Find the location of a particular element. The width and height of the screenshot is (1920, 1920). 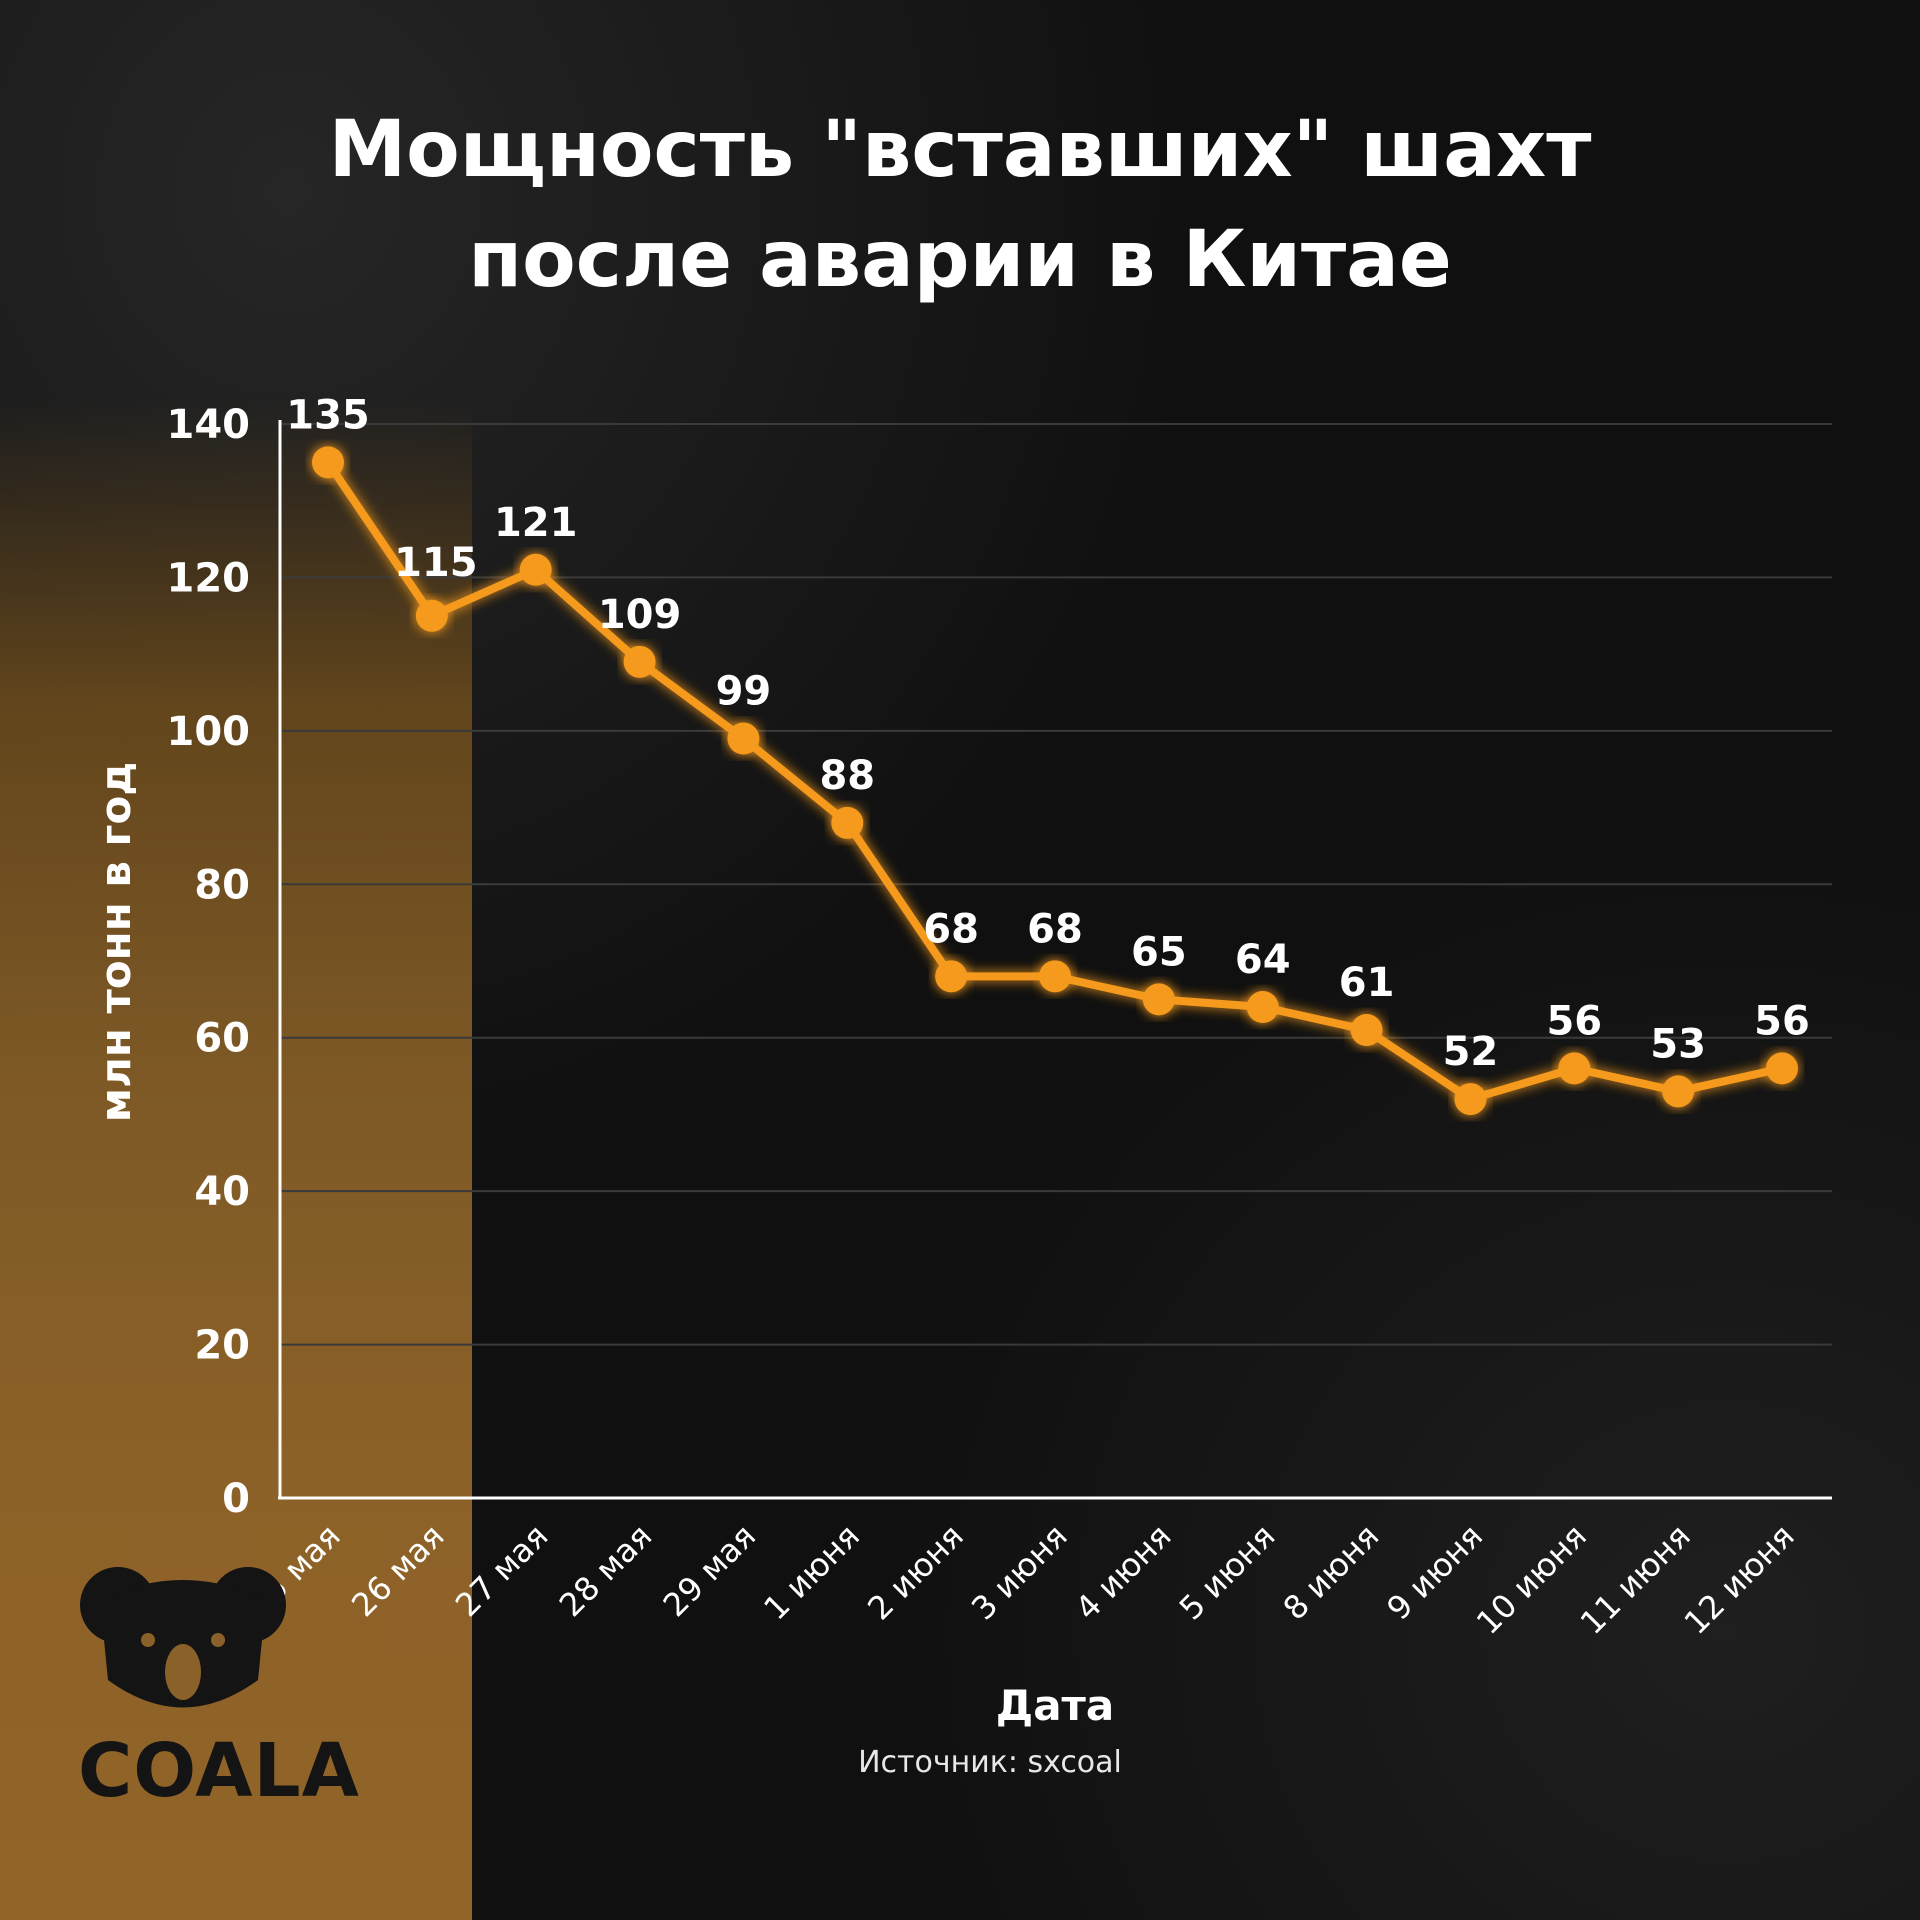

data-label-13: 53 is located at coordinates (1678, 1044).